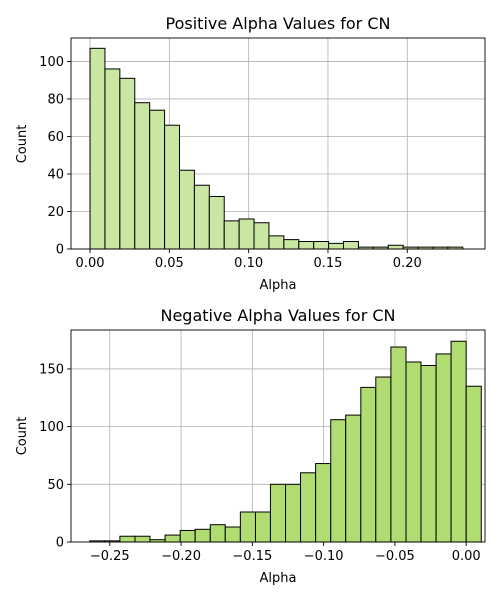 The image size is (500, 600). I want to click on x-tick-label: −0.05, so click(395, 556).